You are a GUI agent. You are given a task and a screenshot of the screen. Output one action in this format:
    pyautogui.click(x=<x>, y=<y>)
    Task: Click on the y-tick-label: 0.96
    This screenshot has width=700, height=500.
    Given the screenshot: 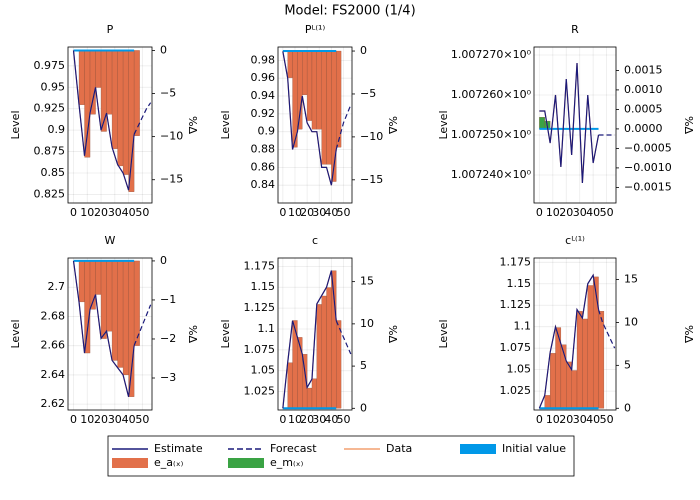 What is the action you would take?
    pyautogui.click(x=263, y=77)
    